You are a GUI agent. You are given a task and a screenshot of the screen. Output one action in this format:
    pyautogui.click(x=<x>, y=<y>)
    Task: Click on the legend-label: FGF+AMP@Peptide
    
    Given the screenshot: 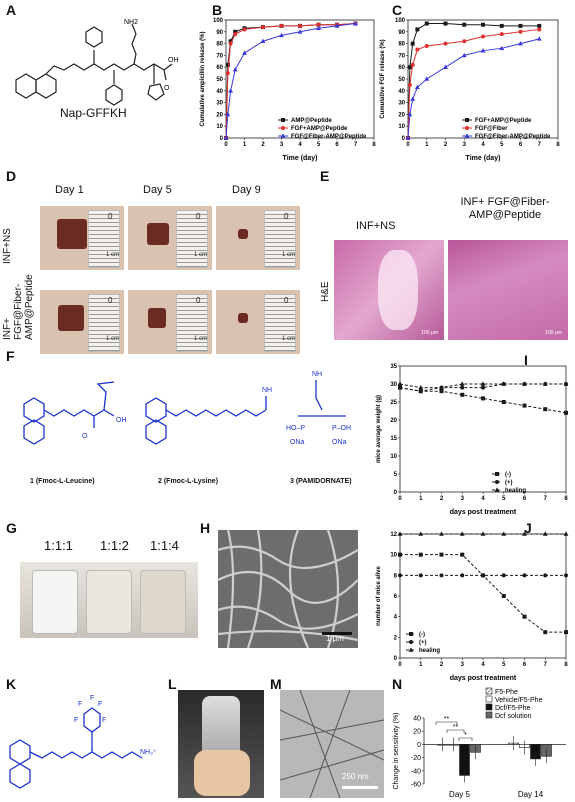 What is the action you would take?
    pyautogui.click(x=319, y=129)
    